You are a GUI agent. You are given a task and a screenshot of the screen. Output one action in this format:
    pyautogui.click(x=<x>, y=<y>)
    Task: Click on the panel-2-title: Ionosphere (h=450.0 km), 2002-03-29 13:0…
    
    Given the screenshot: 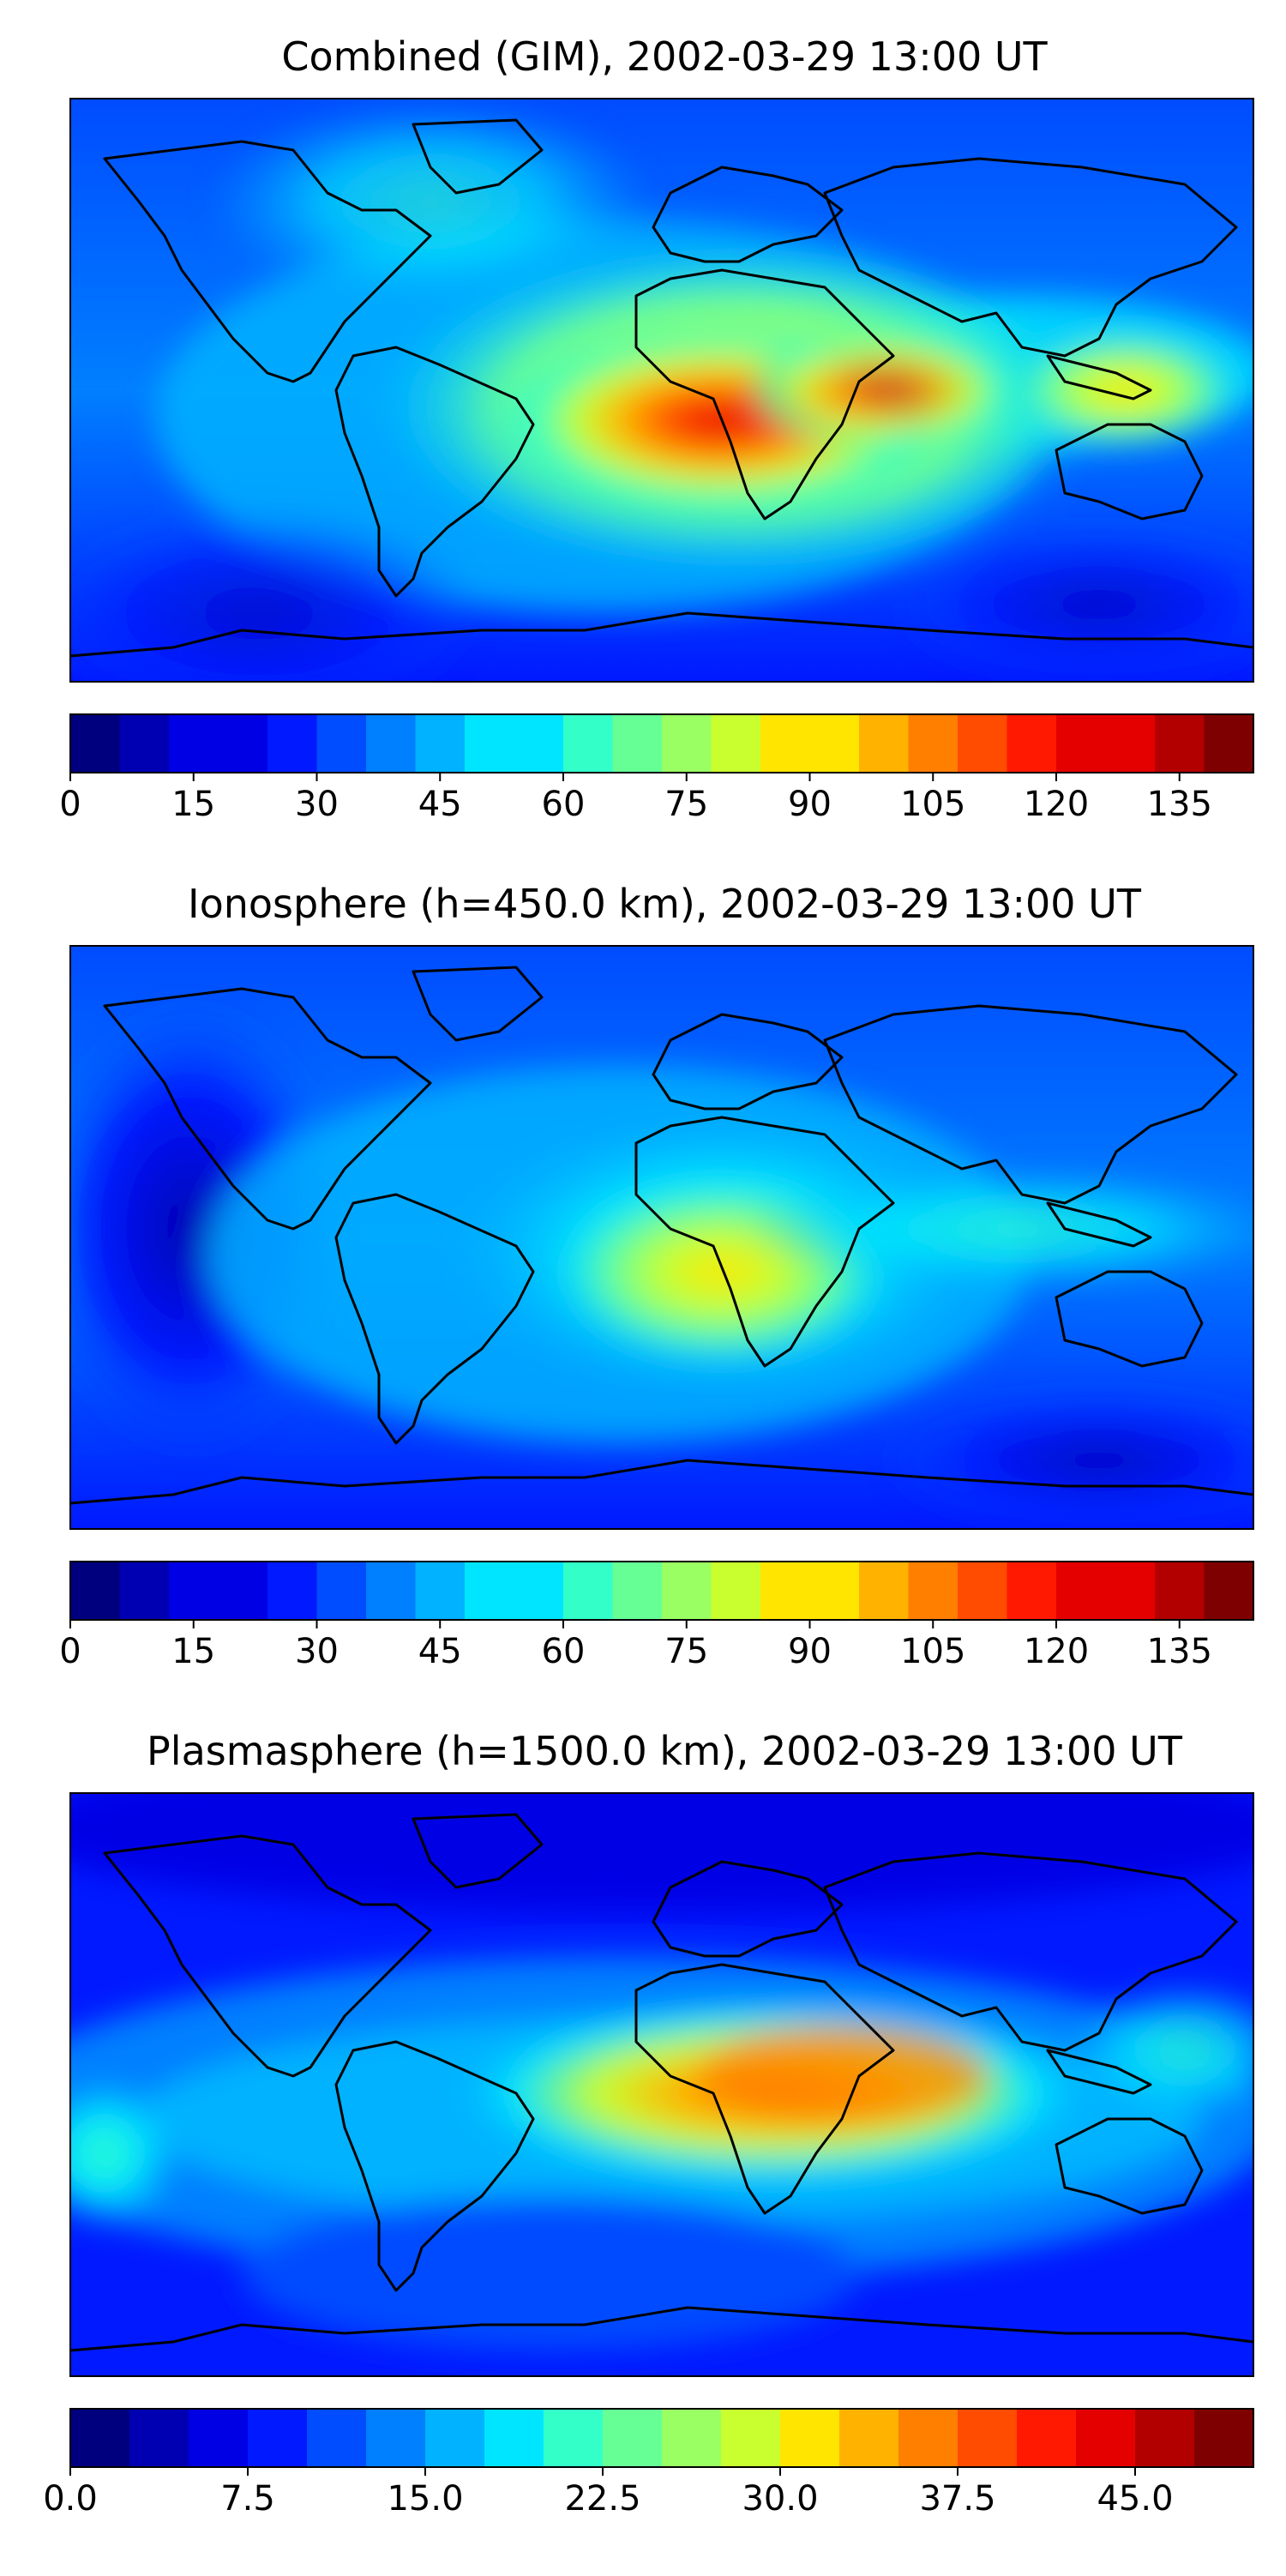 What is the action you would take?
    pyautogui.click(x=665, y=904)
    